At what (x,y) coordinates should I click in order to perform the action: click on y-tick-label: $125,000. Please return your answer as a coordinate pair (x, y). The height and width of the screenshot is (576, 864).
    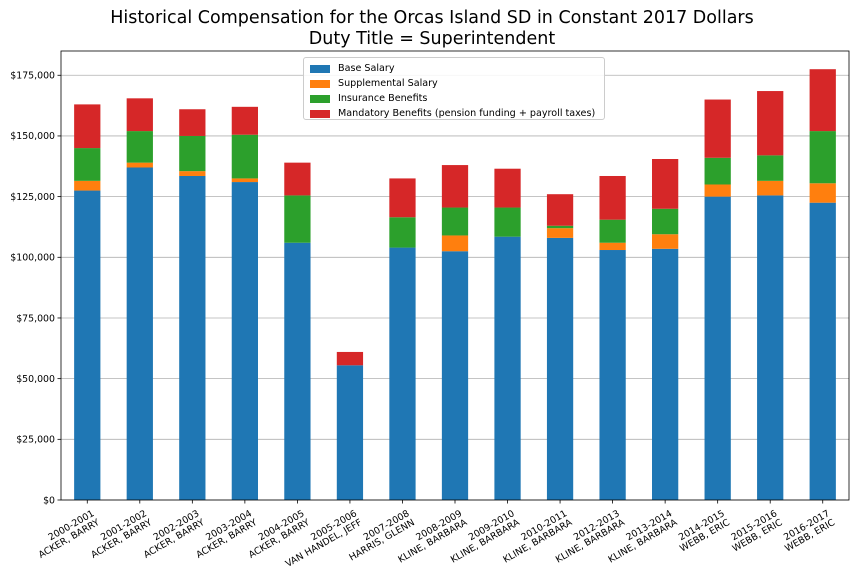
    Looking at the image, I should click on (32, 197).